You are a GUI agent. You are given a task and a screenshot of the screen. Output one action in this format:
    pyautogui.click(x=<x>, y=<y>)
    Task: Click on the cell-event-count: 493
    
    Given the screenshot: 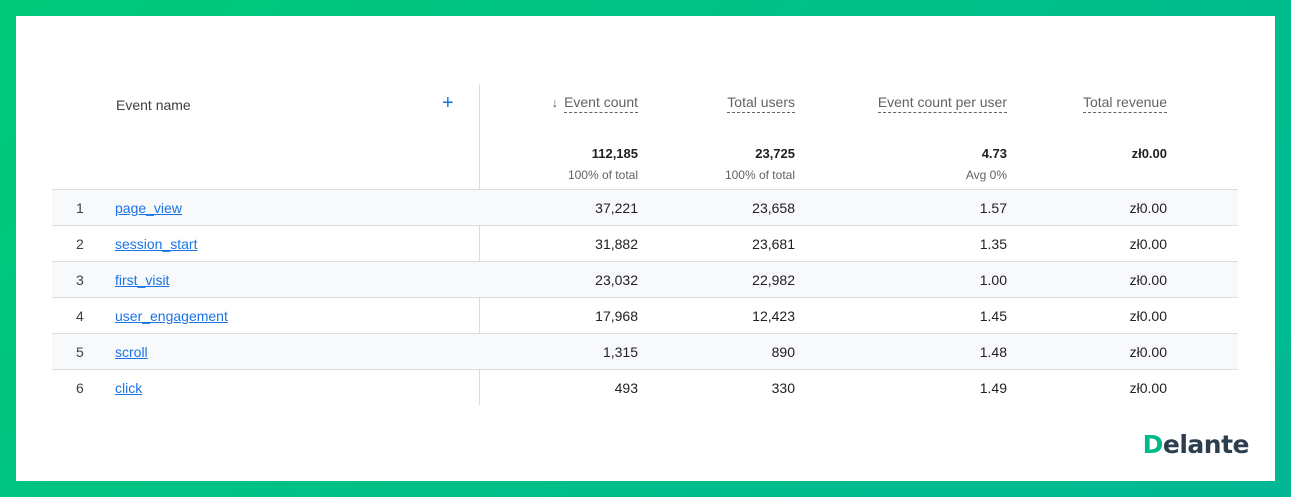 What is the action you would take?
    pyautogui.click(x=626, y=388)
    